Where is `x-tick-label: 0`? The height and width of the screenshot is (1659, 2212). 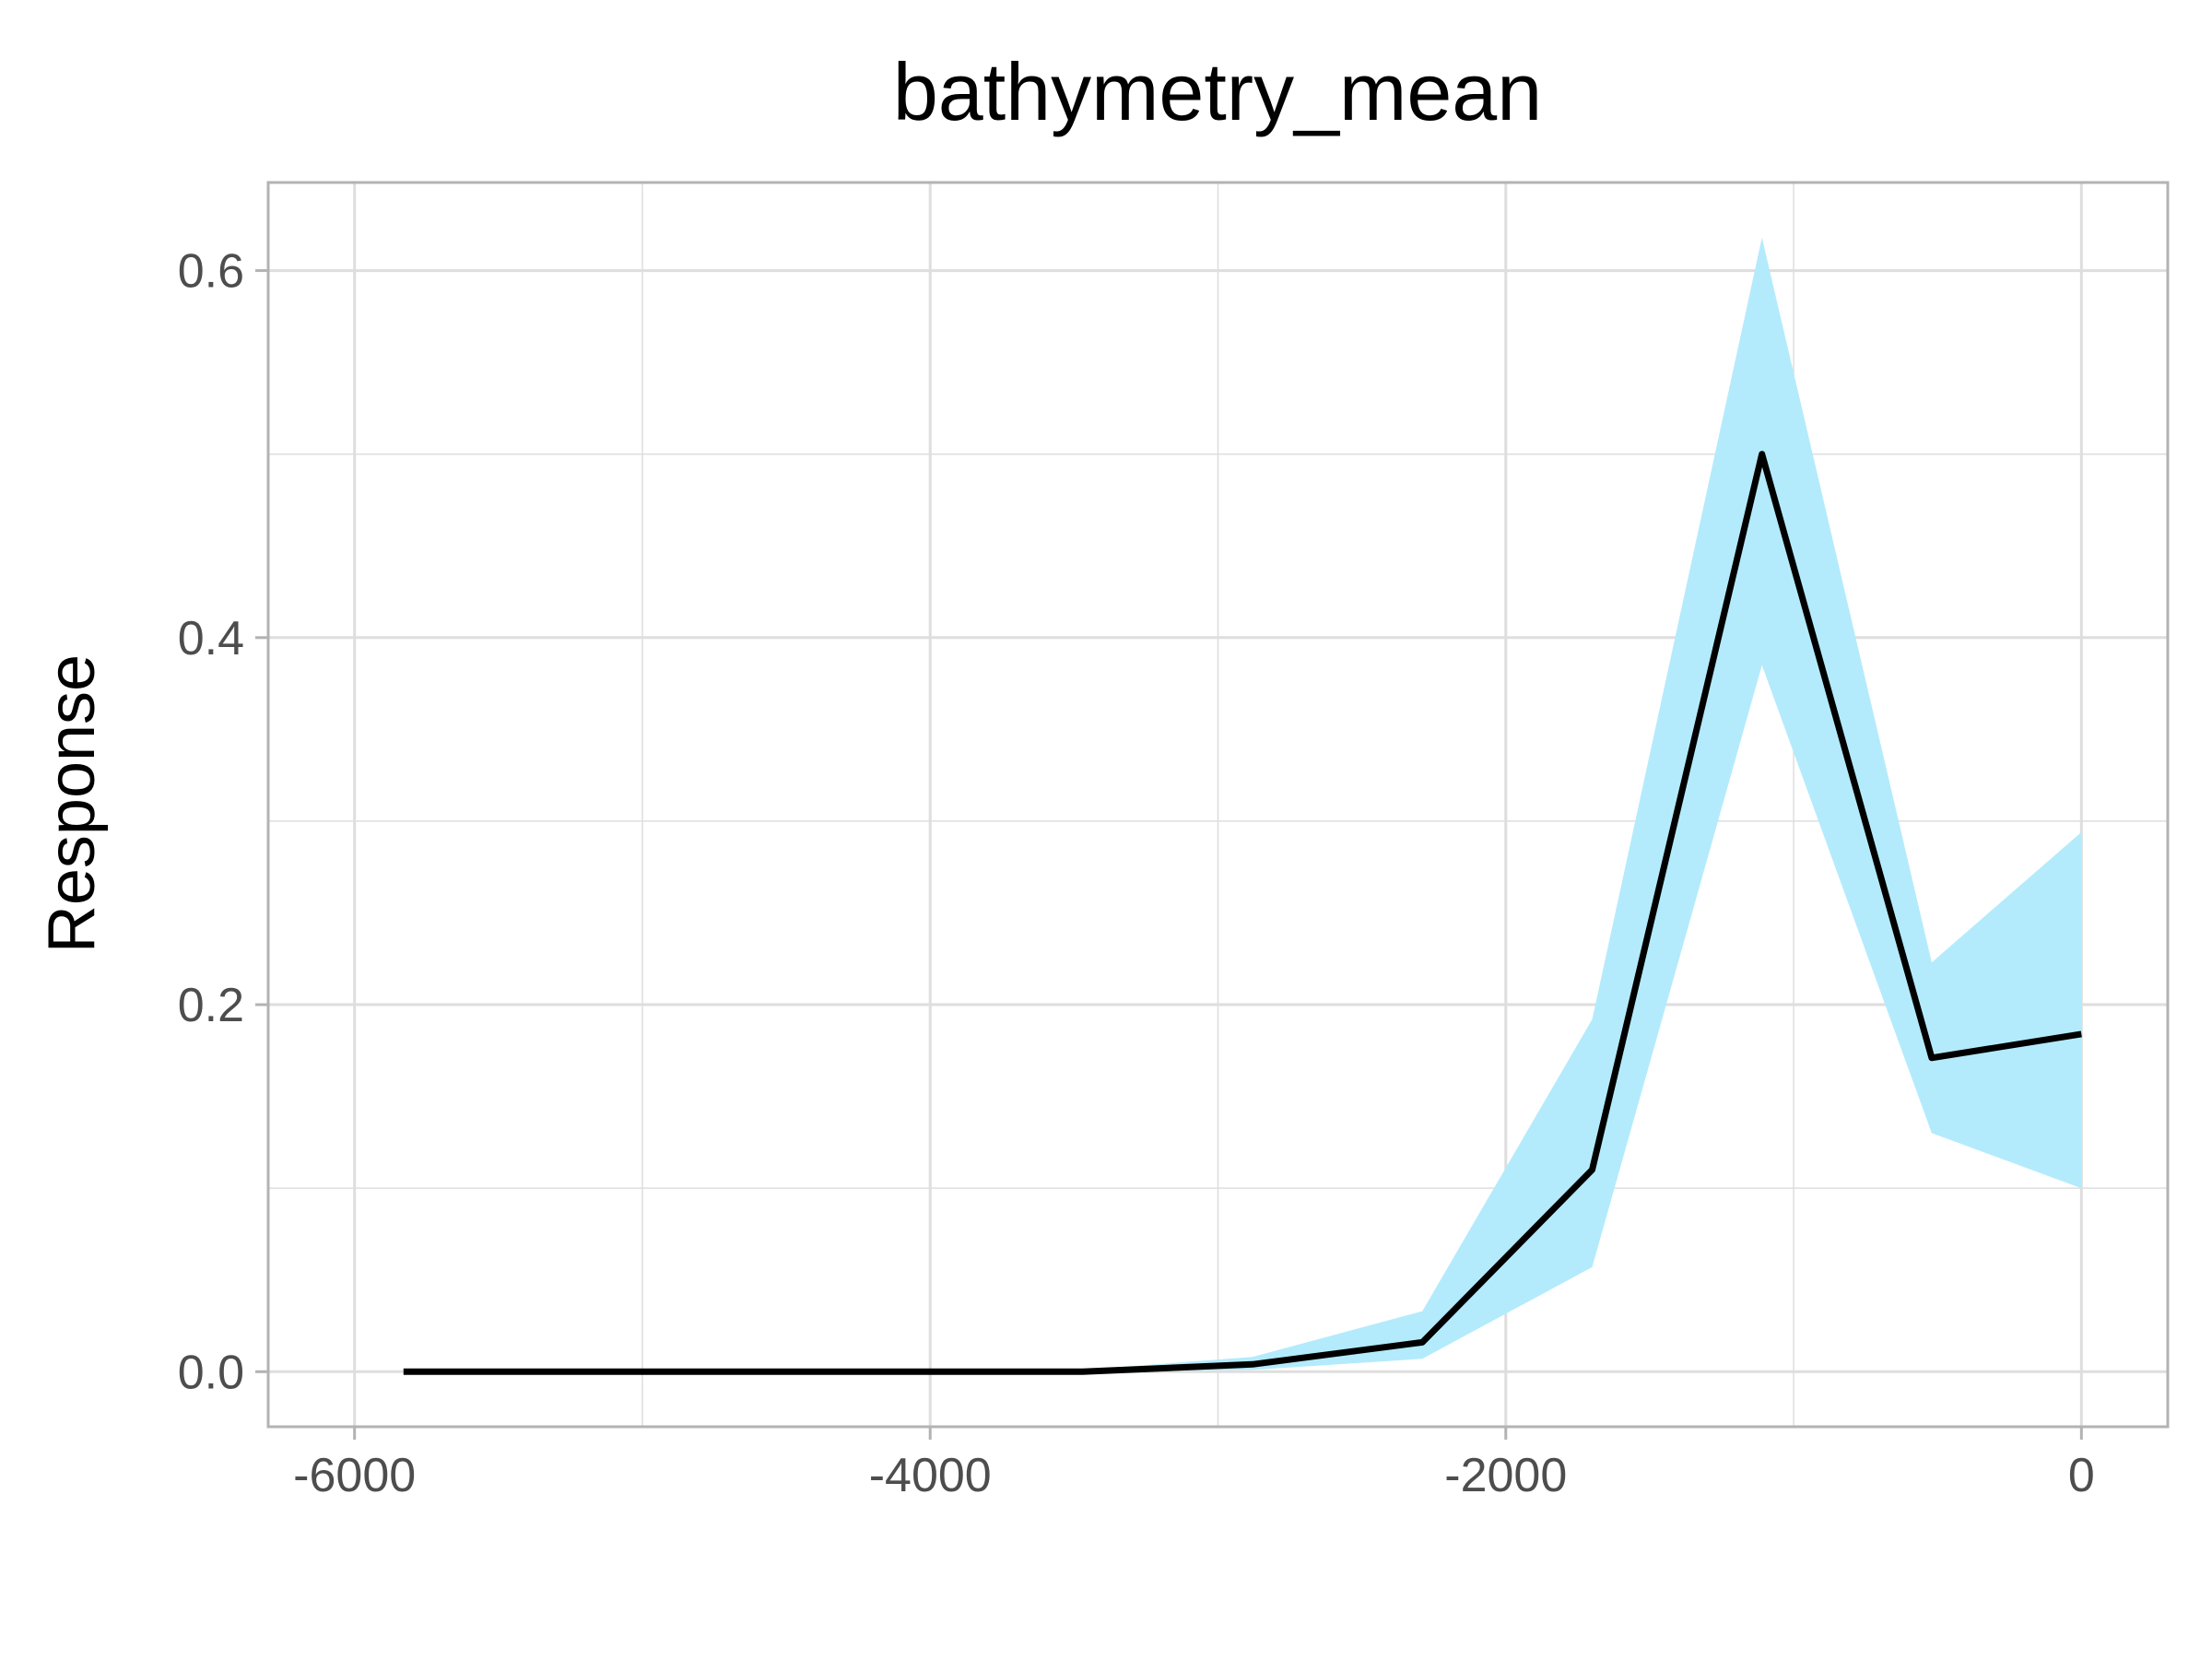
x-tick-label: 0 is located at coordinates (2081, 1475).